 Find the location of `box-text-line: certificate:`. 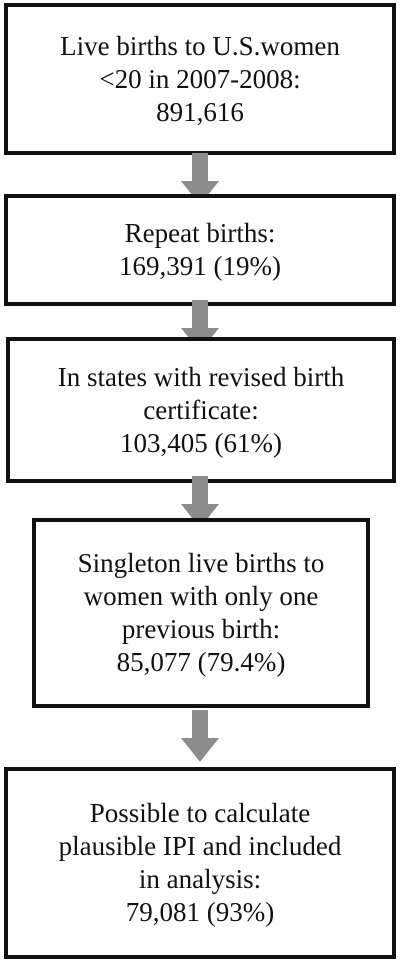

box-text-line: certificate: is located at coordinates (201, 409).